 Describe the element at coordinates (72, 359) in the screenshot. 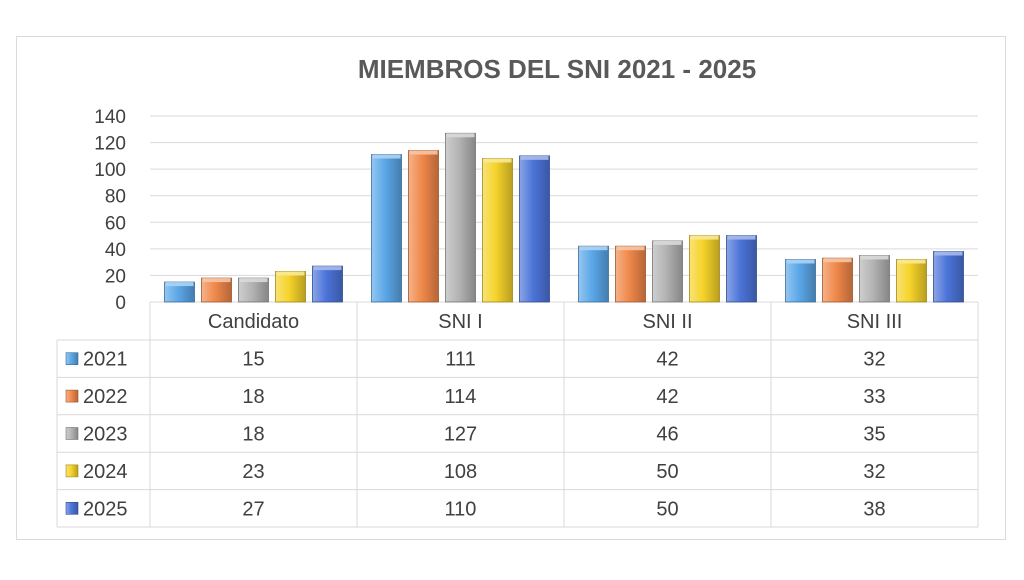

I see `legend-key-2021` at that location.